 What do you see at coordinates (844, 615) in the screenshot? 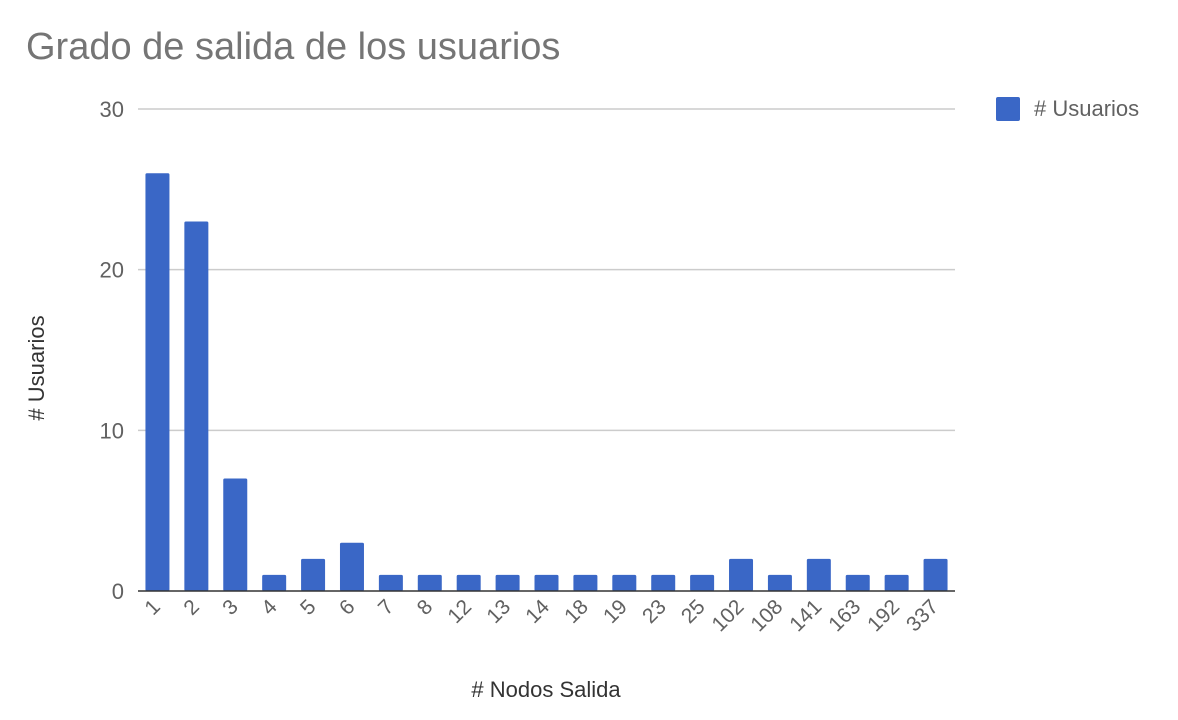
I see `x-tick-label: 163` at bounding box center [844, 615].